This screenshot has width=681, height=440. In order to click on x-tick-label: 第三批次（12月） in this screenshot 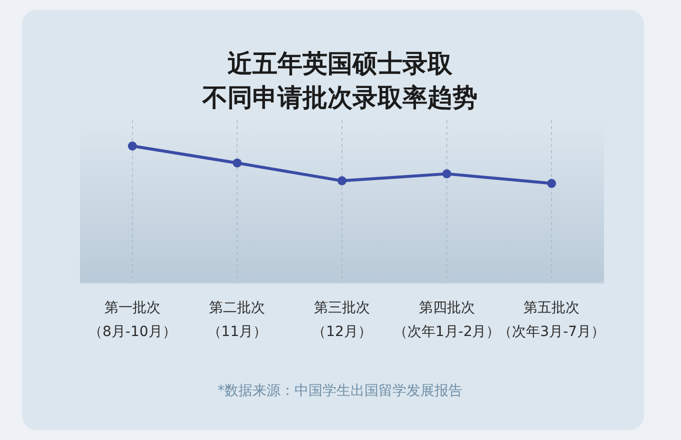, I will do `click(342, 320)`.